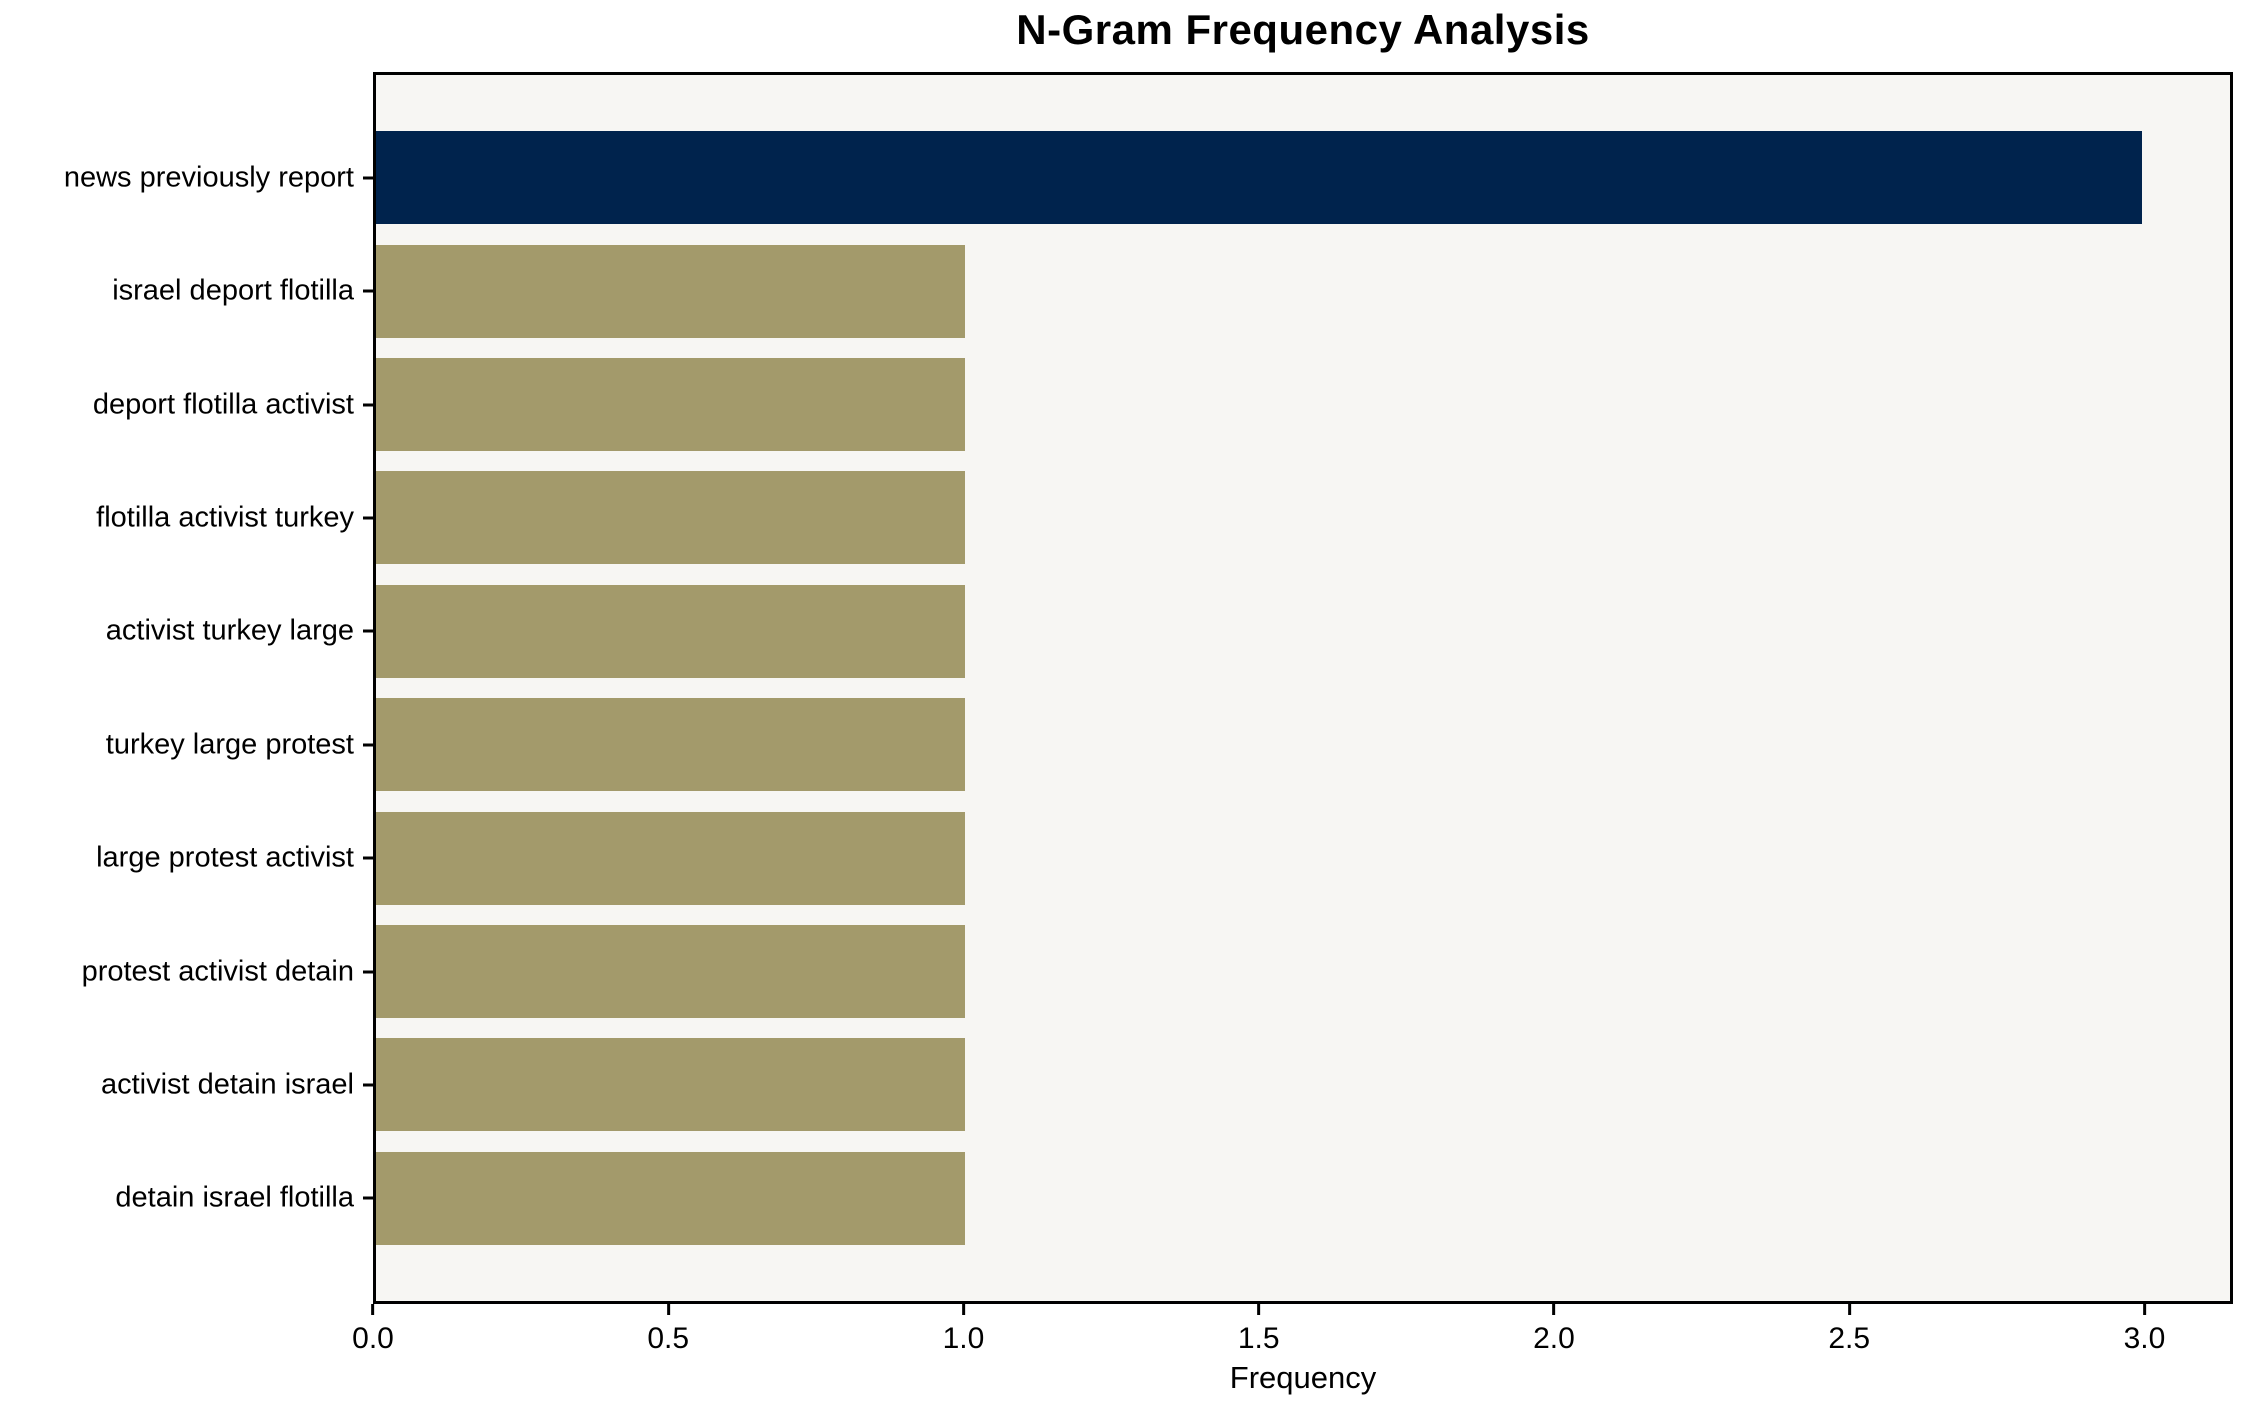  What do you see at coordinates (1156, 971) in the screenshot?
I see `bar-row: protest activist detain` at bounding box center [1156, 971].